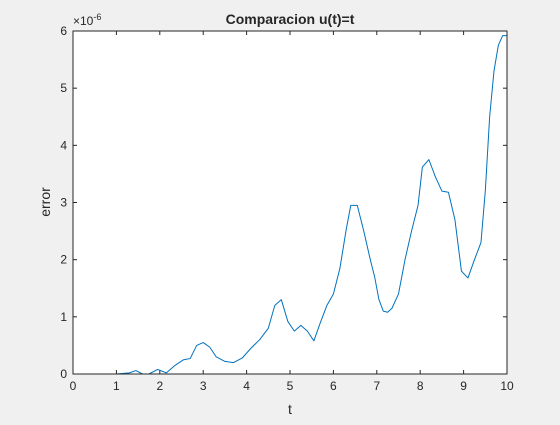 The height and width of the screenshot is (425, 560). I want to click on y-tick-label: 3, so click(63, 203).